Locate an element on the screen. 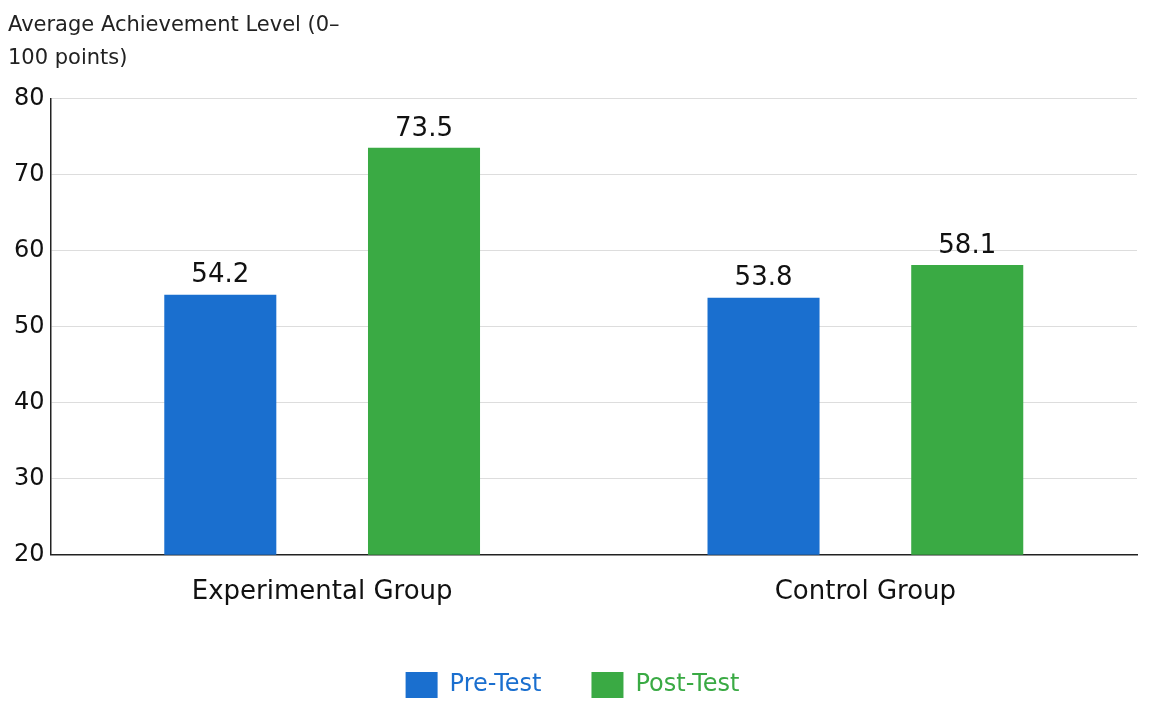  legend-label: Pre-Test is located at coordinates (495, 683).